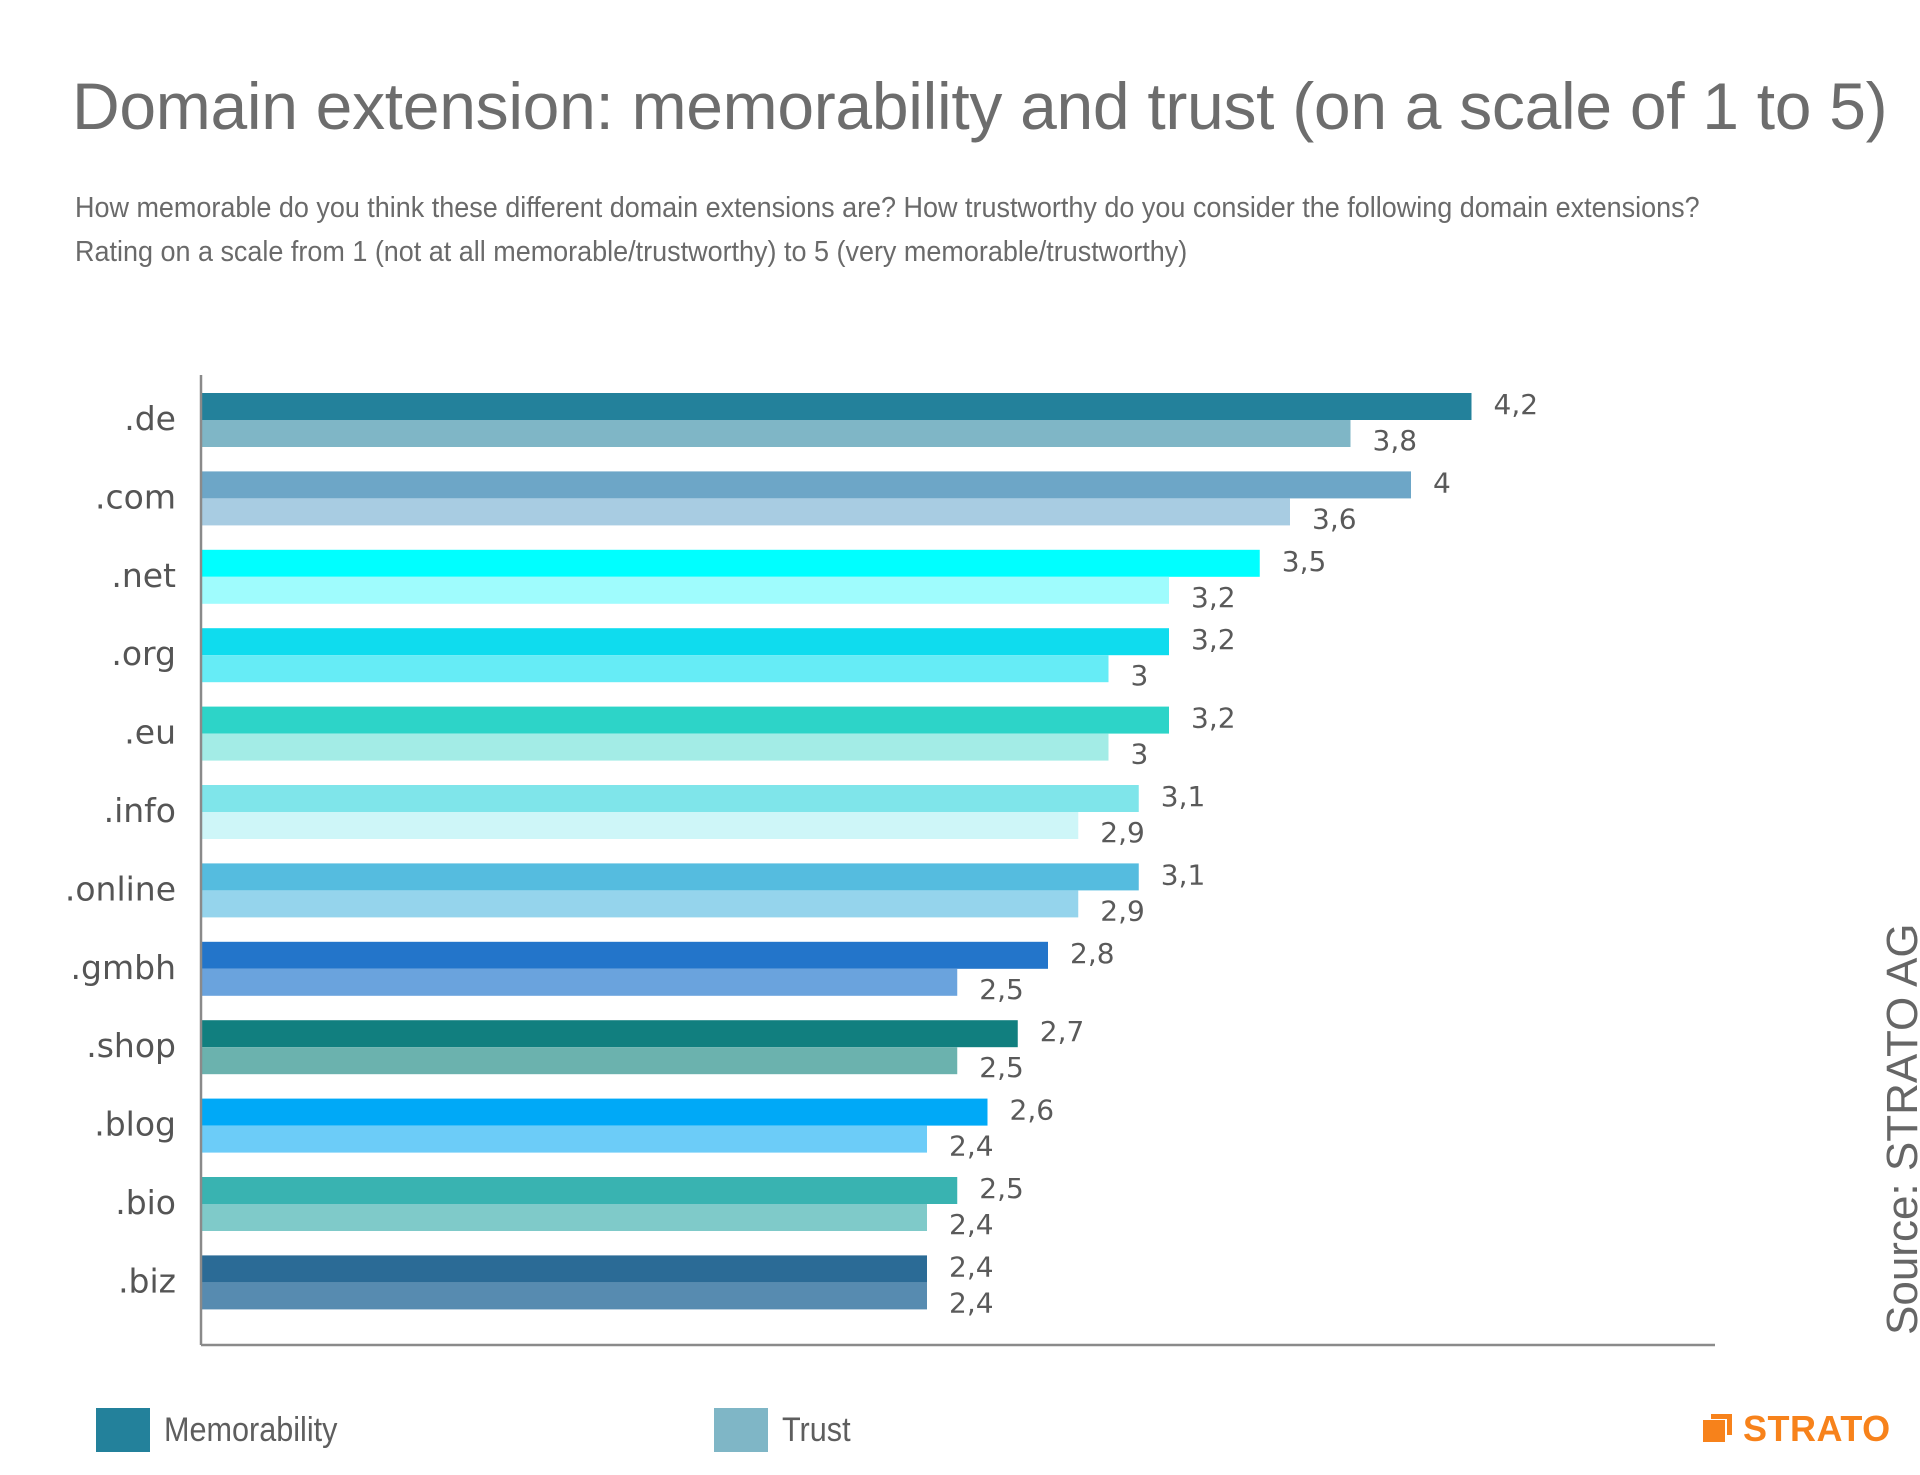 The height and width of the screenshot is (1475, 1920). What do you see at coordinates (1001, 989) in the screenshot?
I see `data-label-trust-gmbh: 2,5` at bounding box center [1001, 989].